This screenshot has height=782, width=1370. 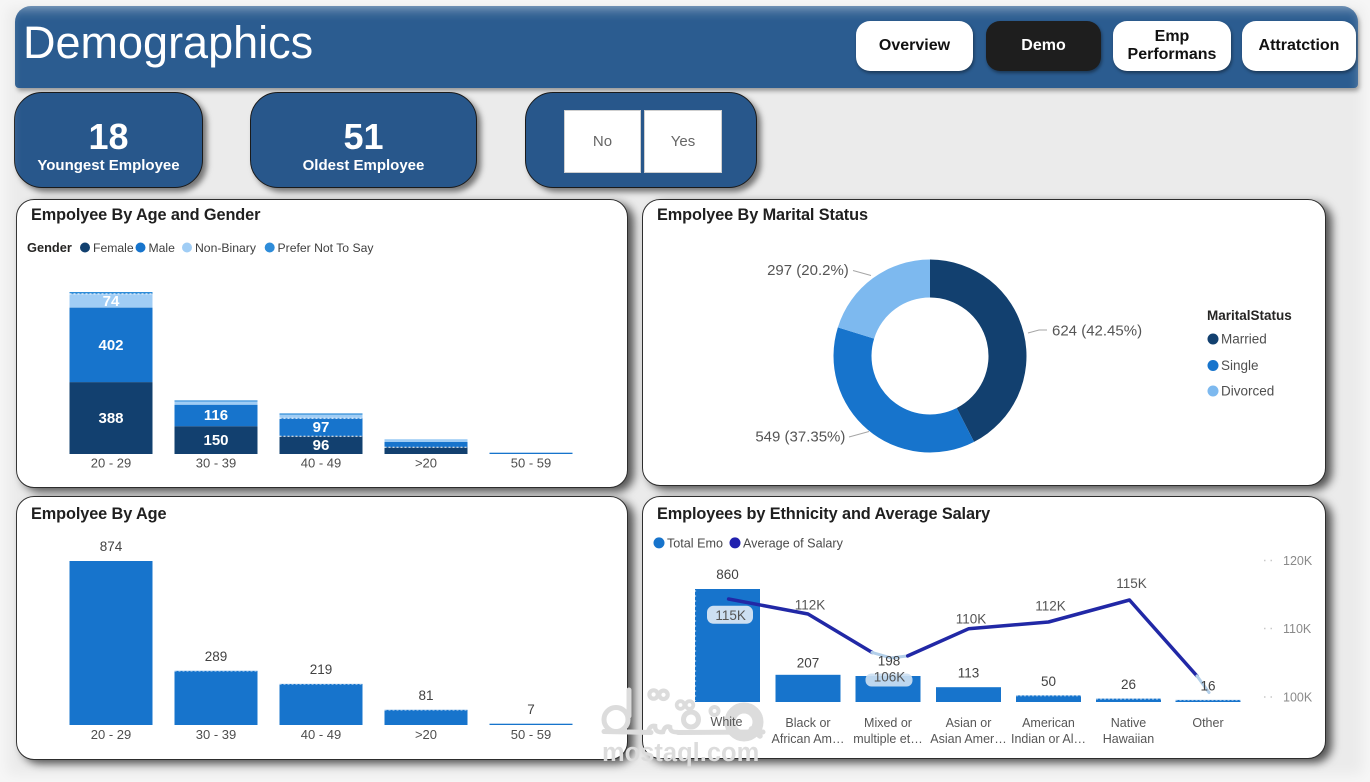 I want to click on svg-text: 120K, so click(x=1298, y=561).